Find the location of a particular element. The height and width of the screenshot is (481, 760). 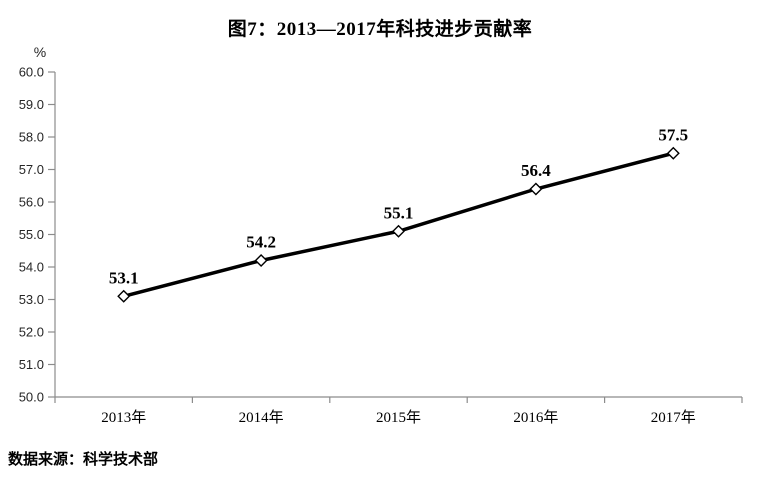

x-category-label: 2015年 is located at coordinates (398, 417).